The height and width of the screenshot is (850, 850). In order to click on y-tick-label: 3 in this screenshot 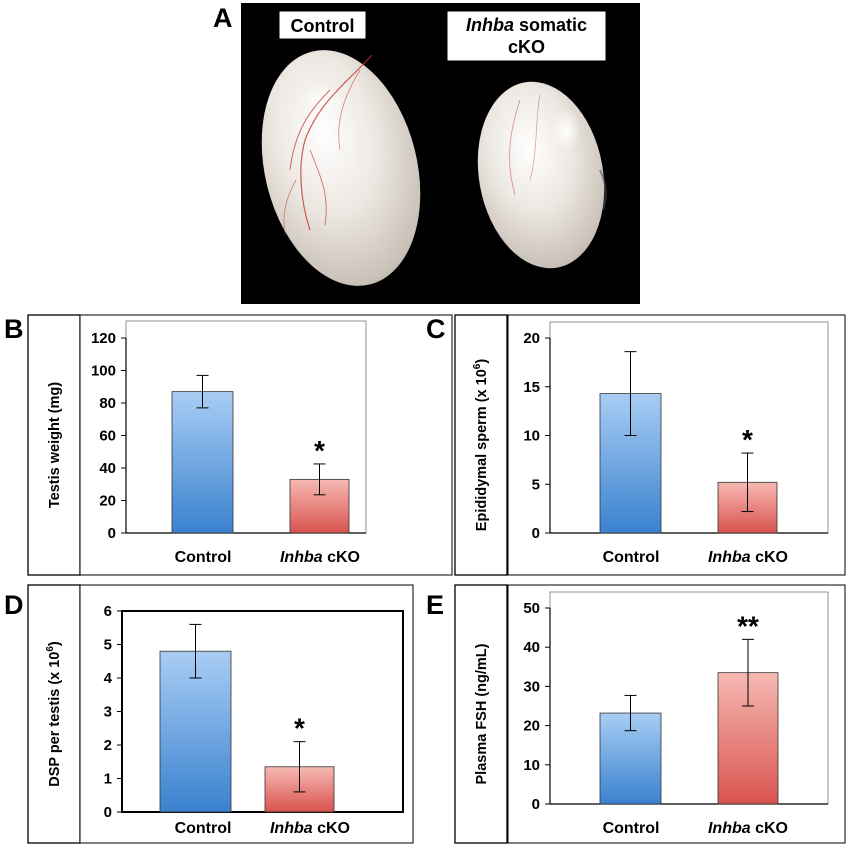, I will do `click(108, 712)`.